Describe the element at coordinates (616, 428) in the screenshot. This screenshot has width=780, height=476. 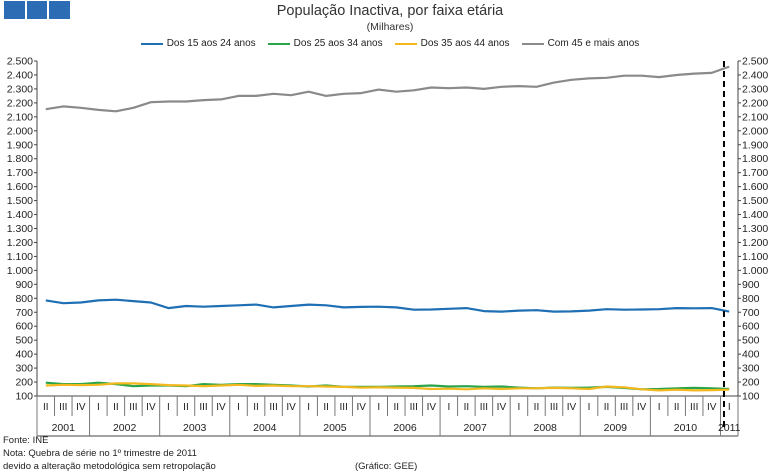
I see `x-year-label: 2009` at that location.